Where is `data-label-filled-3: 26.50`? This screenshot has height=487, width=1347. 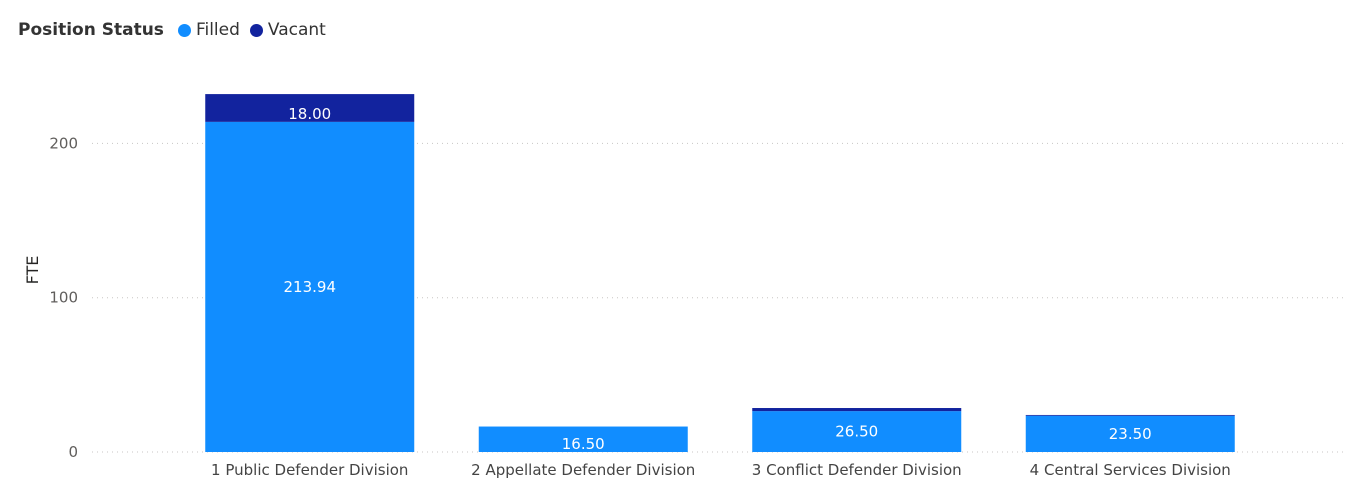 data-label-filled-3: 26.50 is located at coordinates (856, 432).